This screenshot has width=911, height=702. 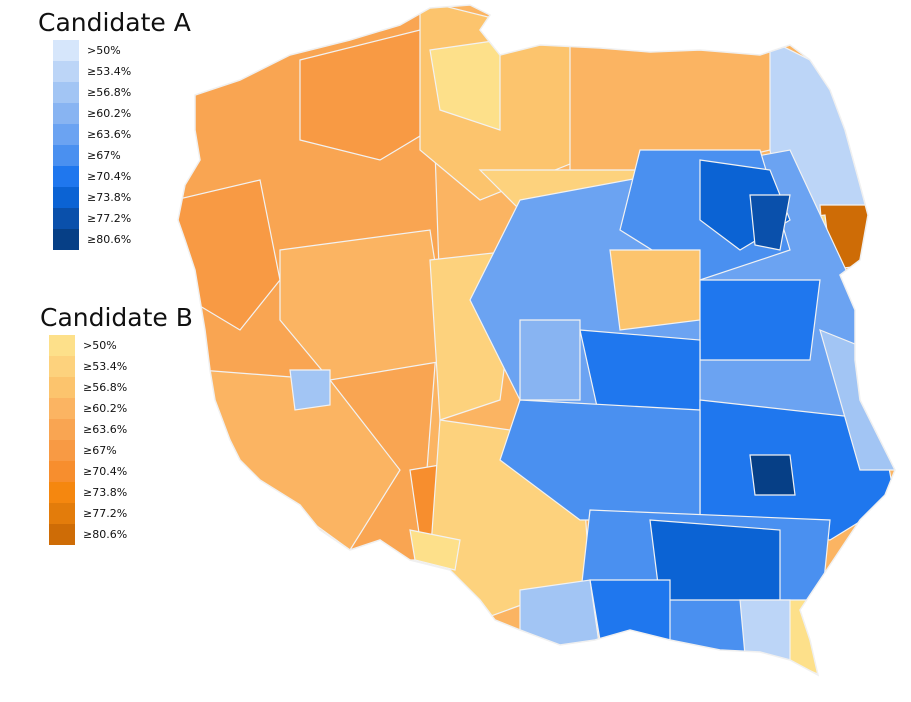 I want to click on region-wroclaw-yellow, so click(x=435, y=550).